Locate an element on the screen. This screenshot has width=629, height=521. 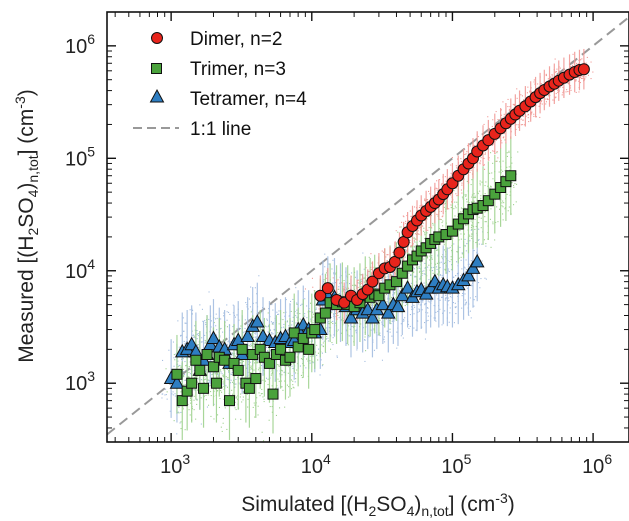
marker-trimer is located at coordinates (182, 401).